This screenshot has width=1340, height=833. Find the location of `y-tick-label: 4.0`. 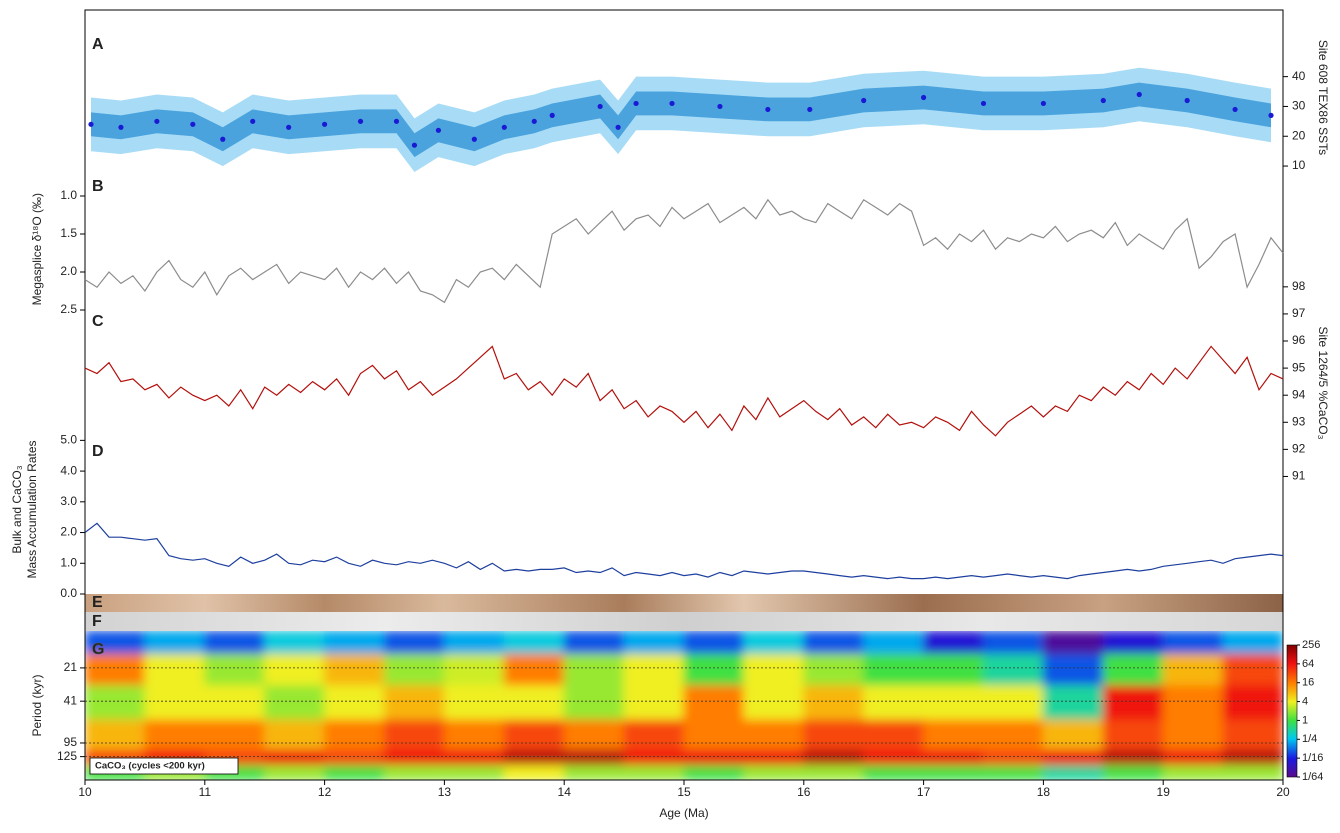

y-tick-label: 4.0 is located at coordinates (68, 470).